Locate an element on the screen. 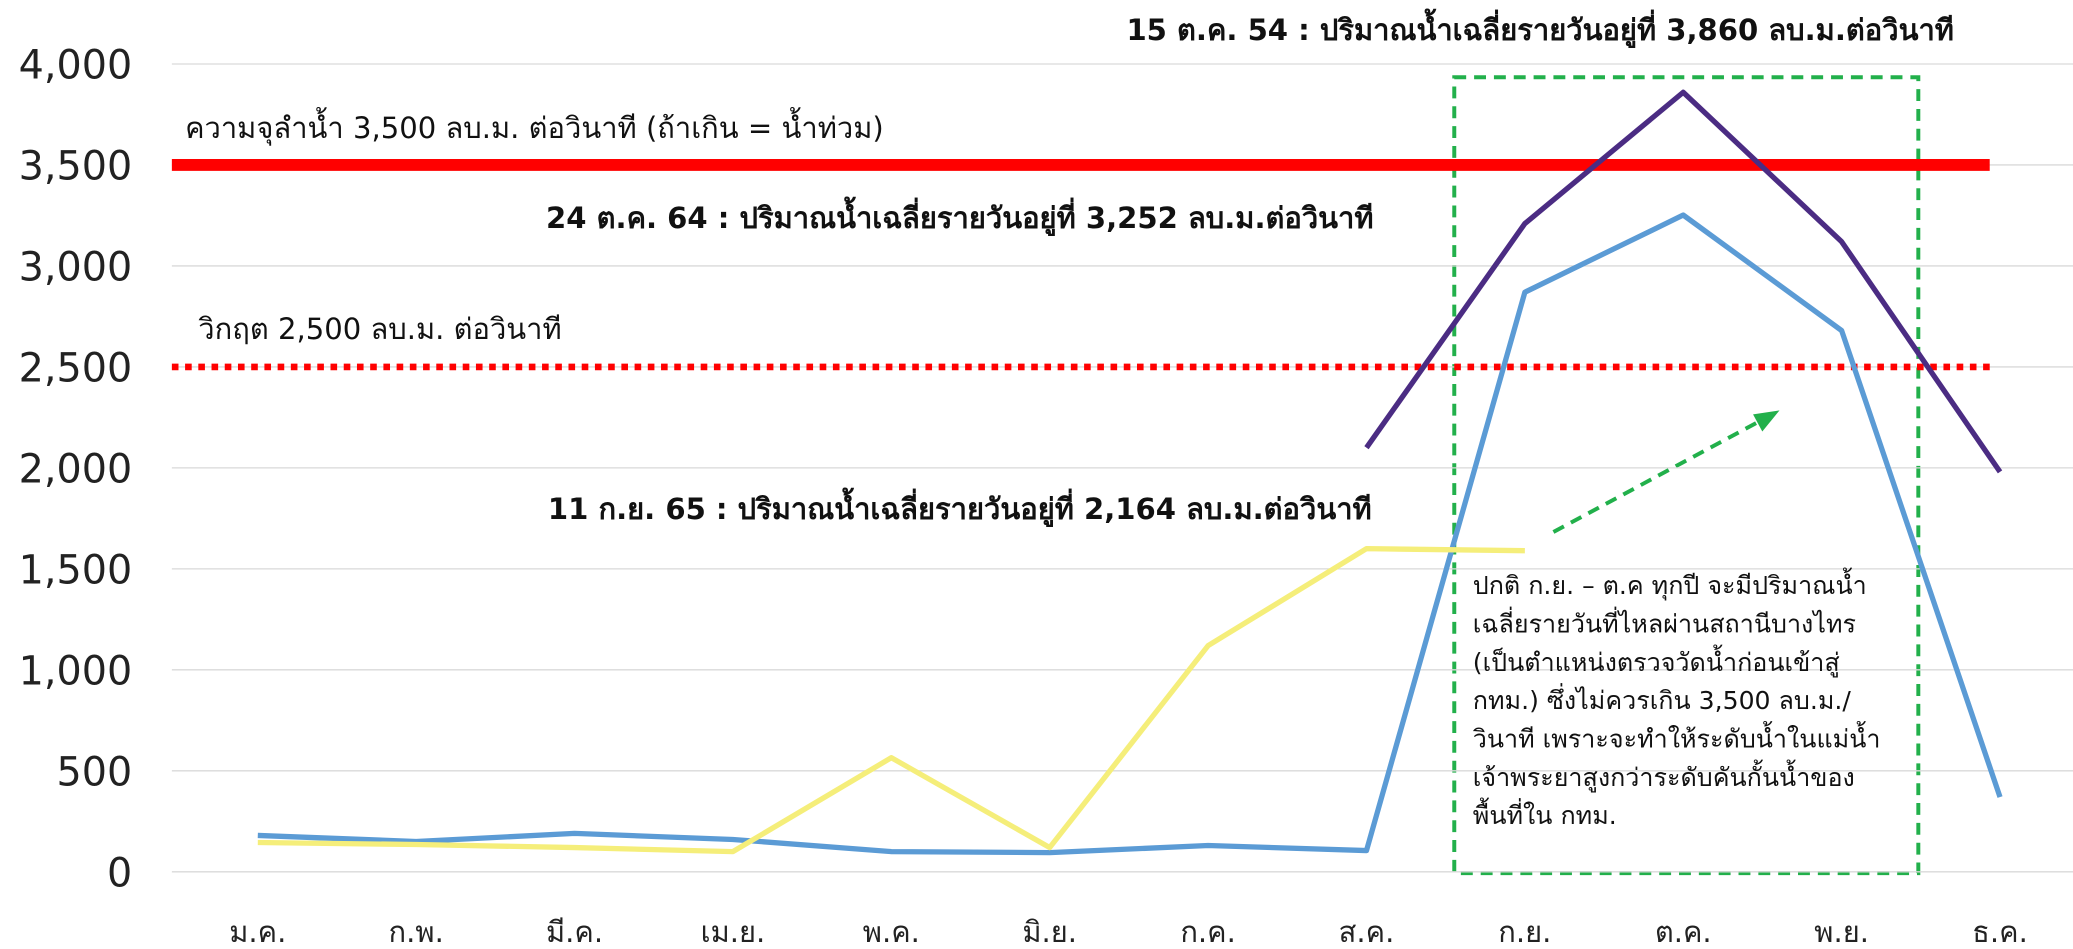 The width and height of the screenshot is (2073, 949). x-tick-label: ก.ค. is located at coordinates (1208, 932).